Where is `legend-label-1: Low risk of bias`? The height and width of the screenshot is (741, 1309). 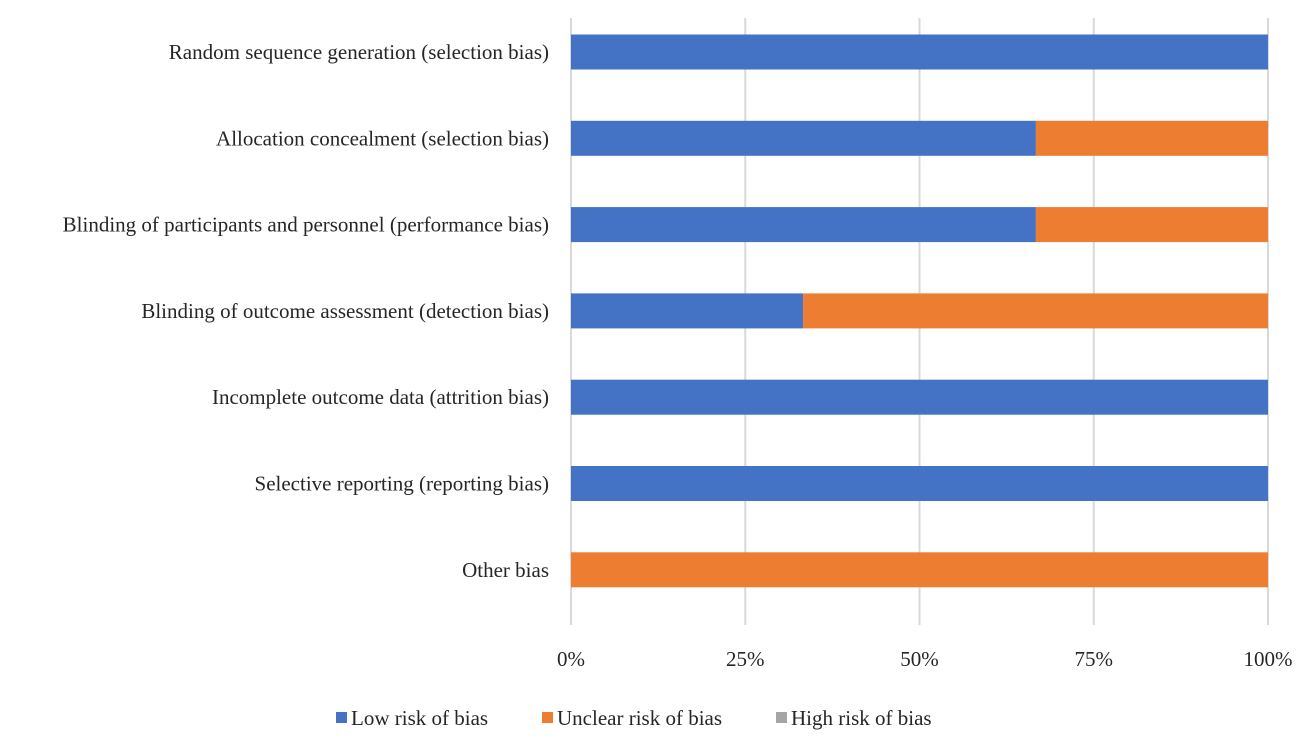 legend-label-1: Low risk of bias is located at coordinates (419, 718).